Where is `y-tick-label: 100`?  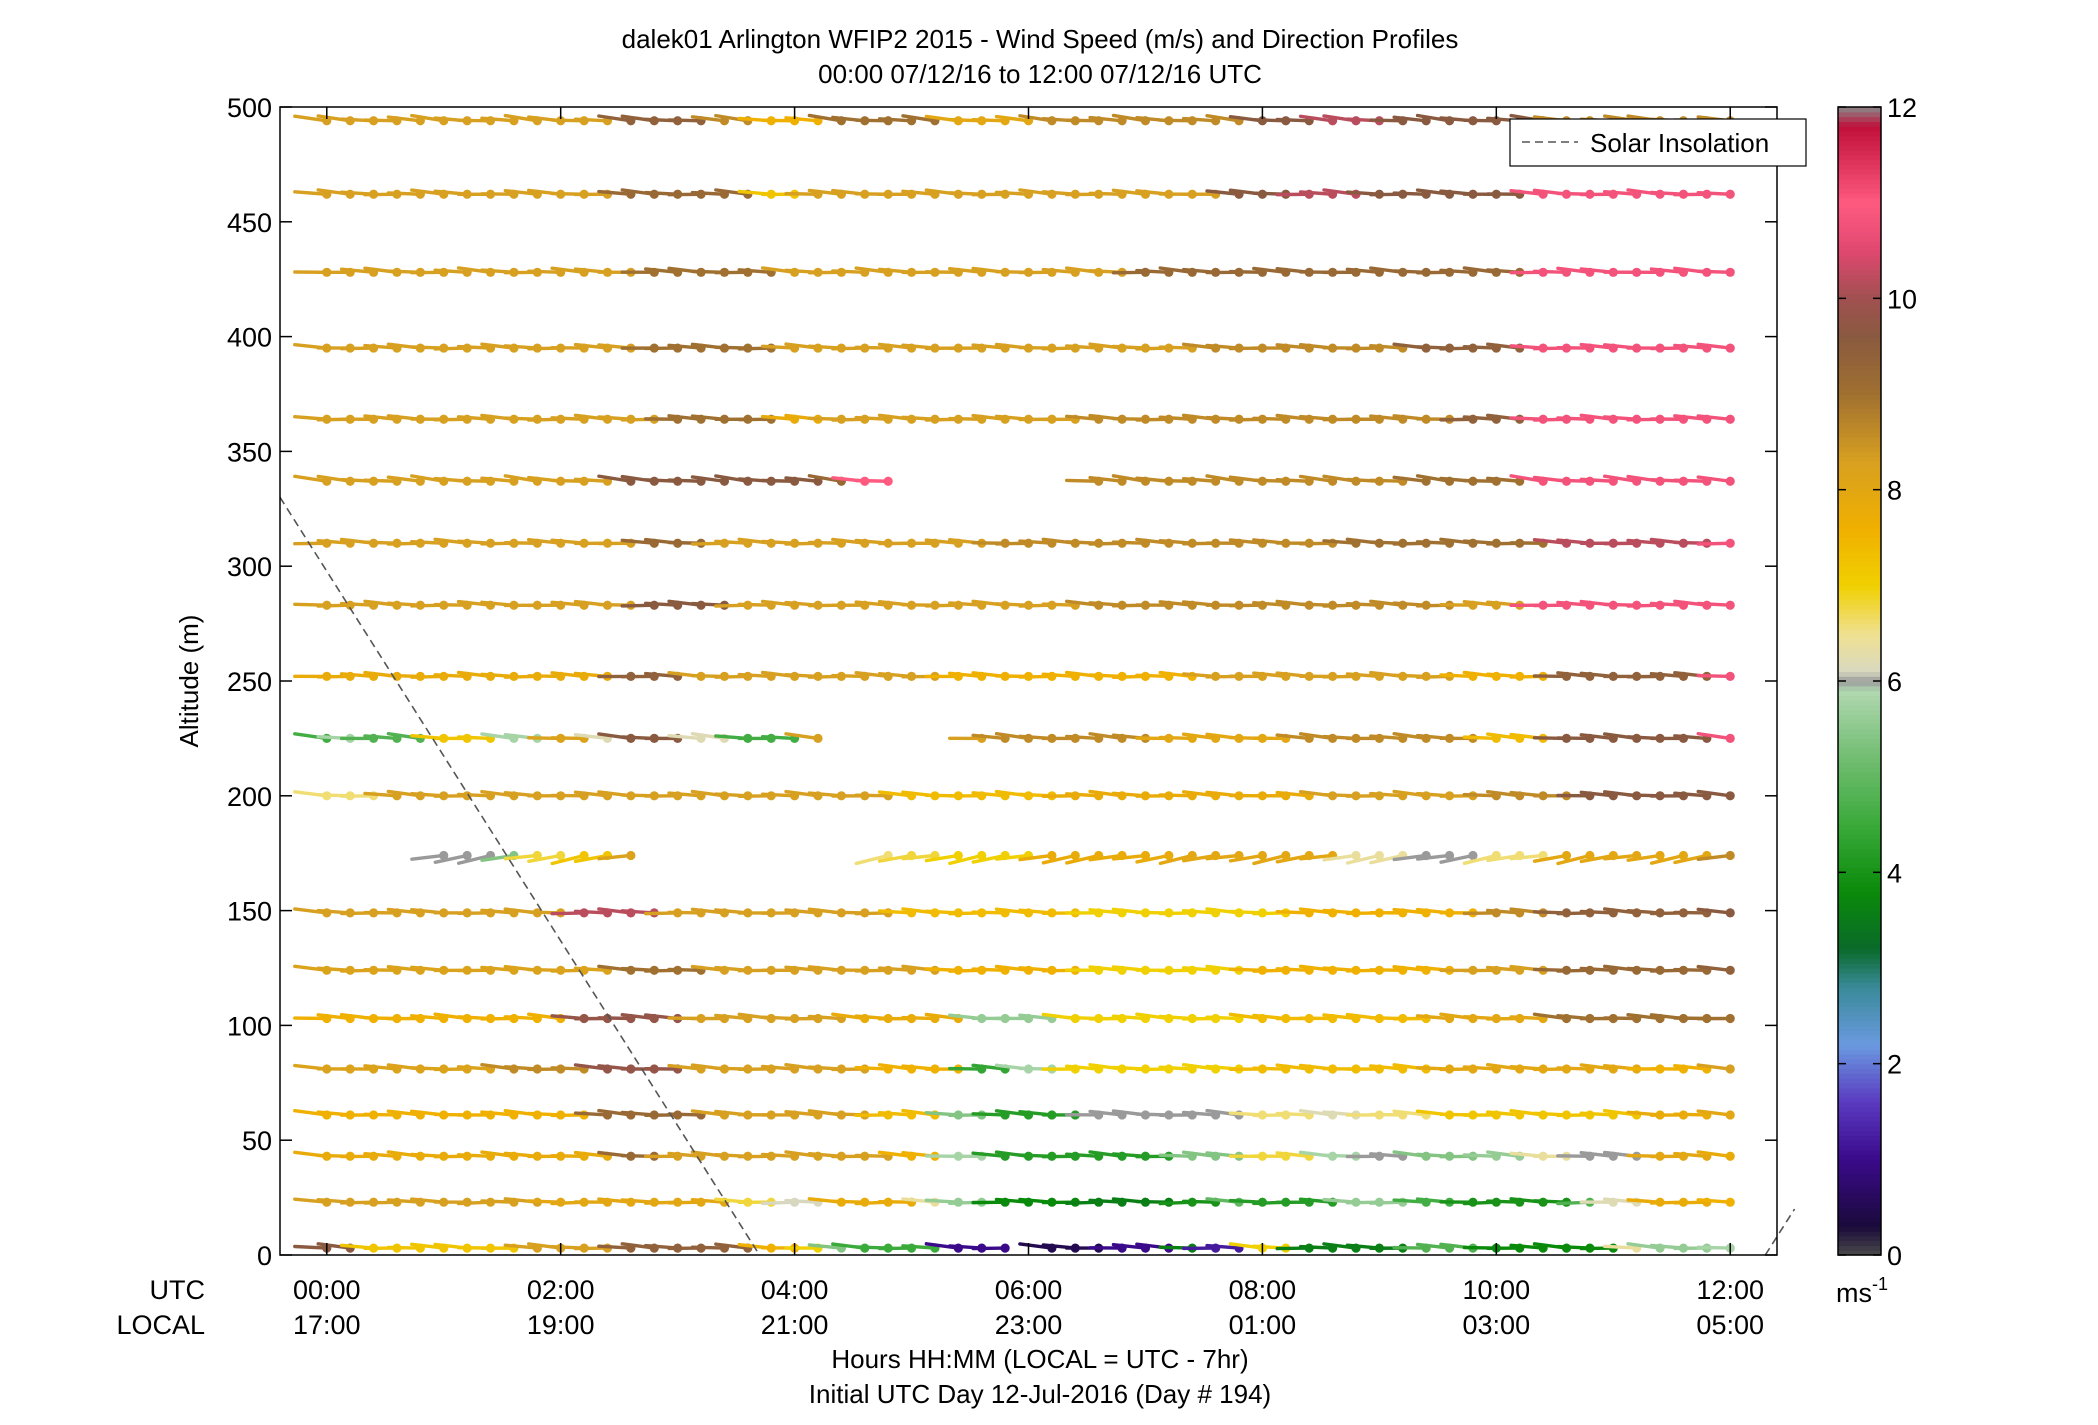
y-tick-label: 100 is located at coordinates (249, 1026).